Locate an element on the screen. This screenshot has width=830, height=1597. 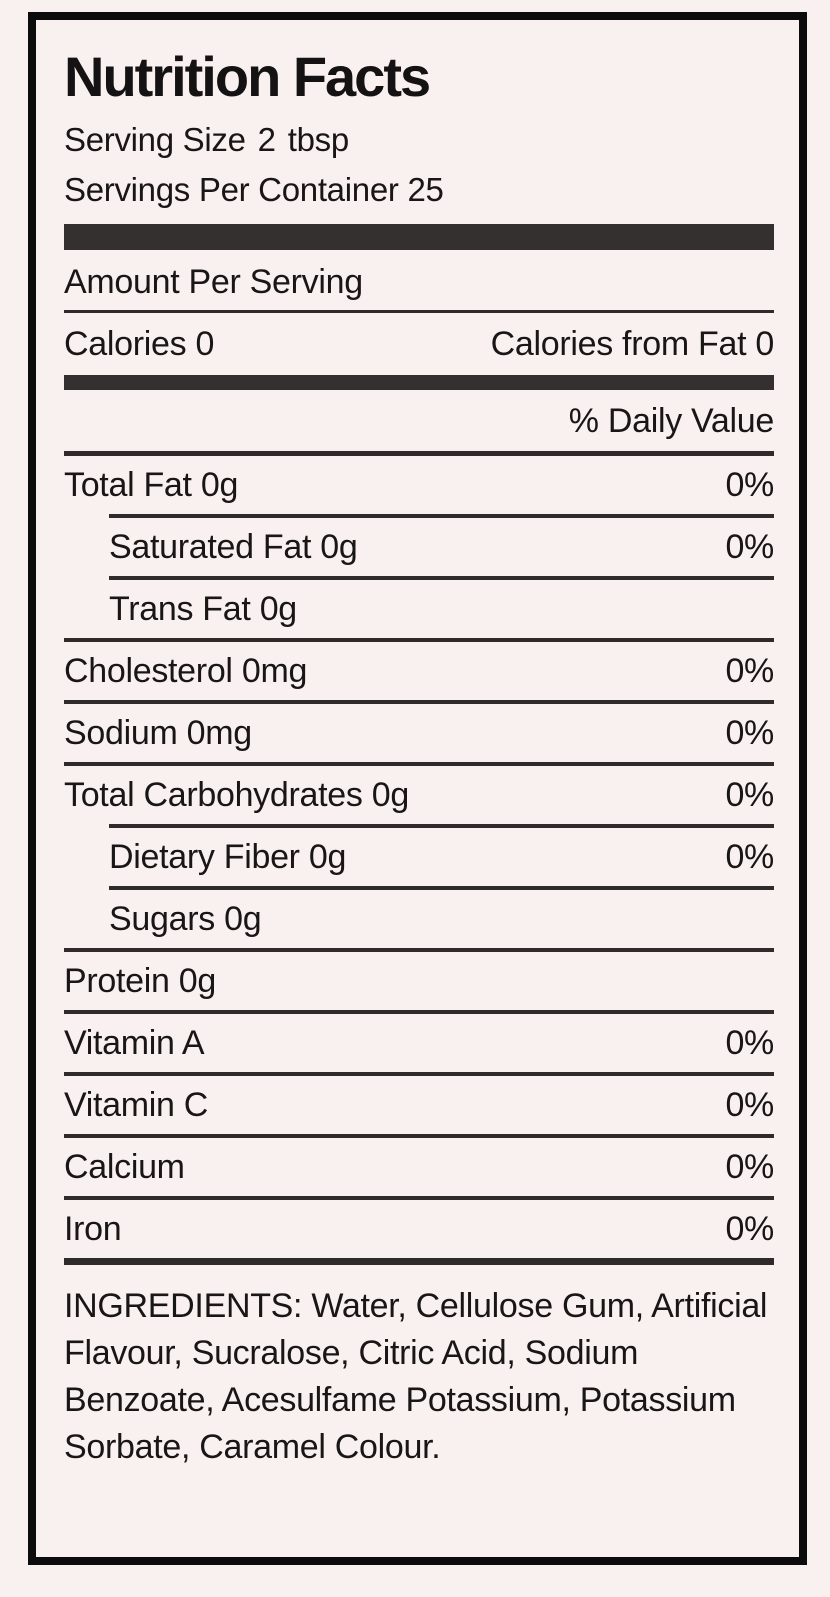
servings-per-container-line: Servings Per Container 25 is located at coordinates (419, 190).